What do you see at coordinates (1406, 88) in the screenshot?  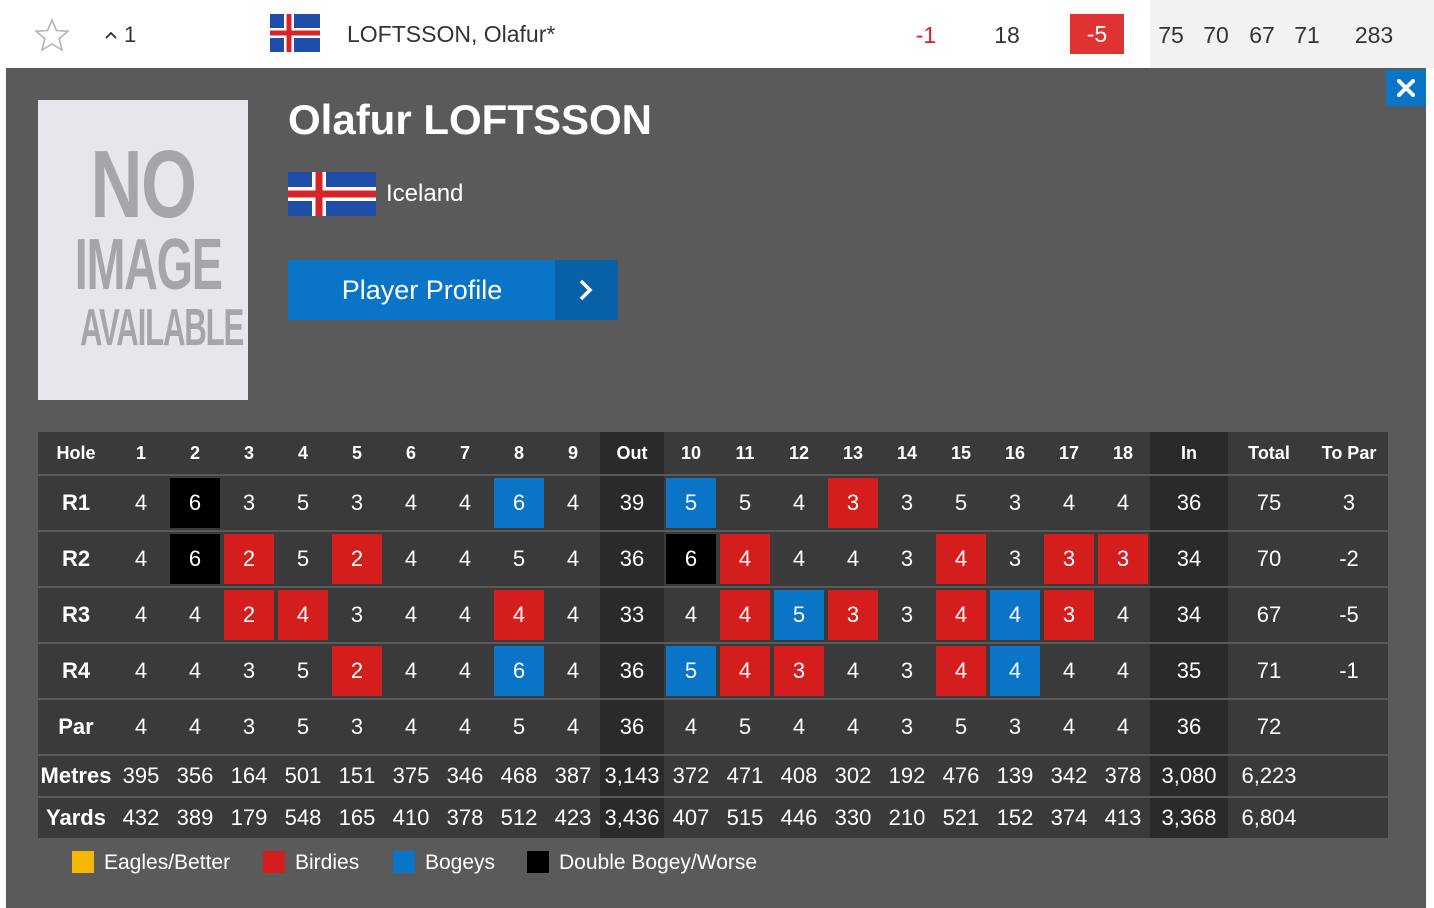 I see `close-button` at bounding box center [1406, 88].